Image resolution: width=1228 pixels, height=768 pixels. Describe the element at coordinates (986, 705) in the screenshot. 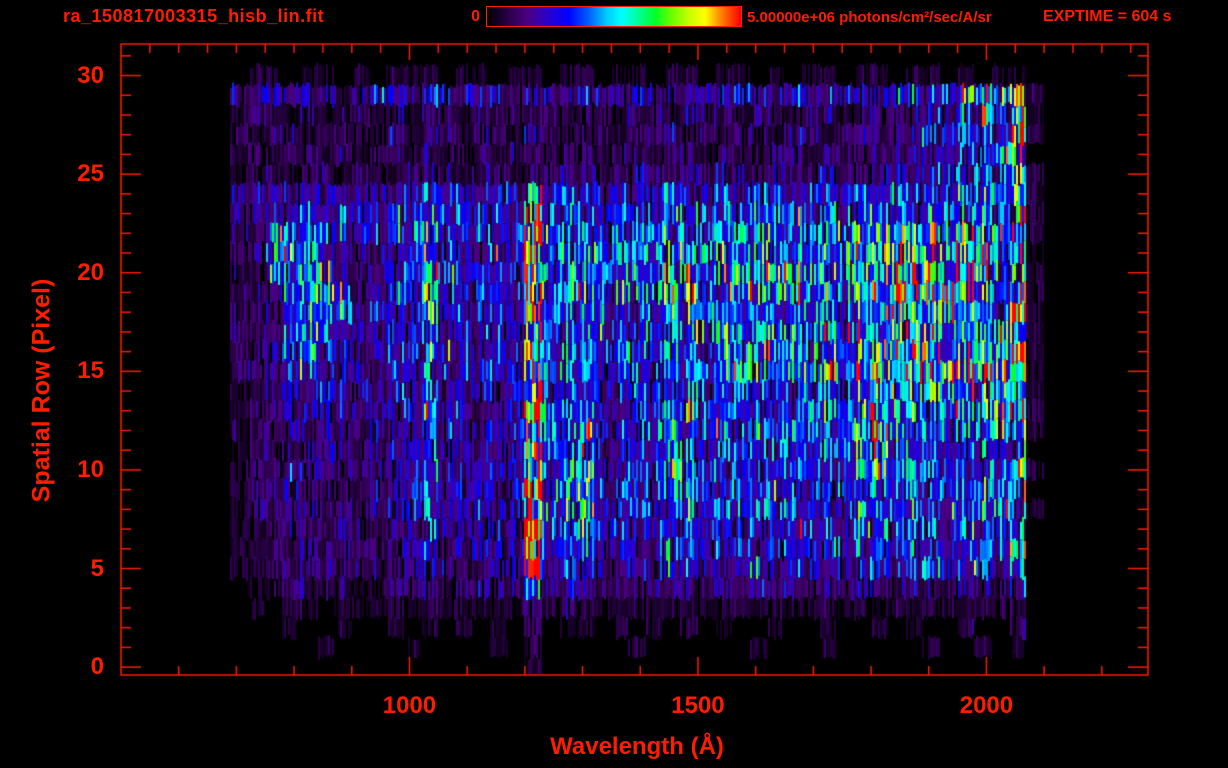

I see `x-tick-label: 2000` at that location.